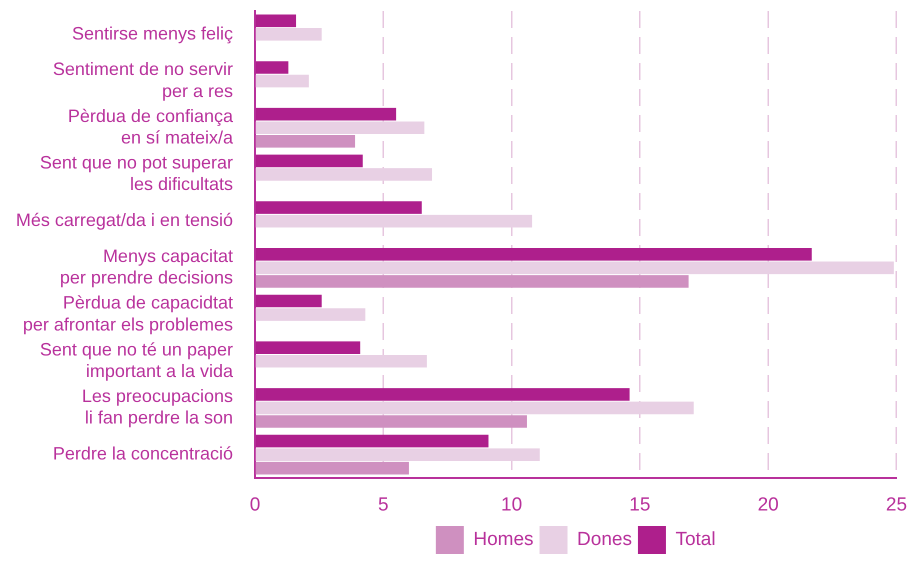 The width and height of the screenshot is (923, 564). I want to click on y-tick-label: Sentiment de no servir per a res, so click(142, 80).